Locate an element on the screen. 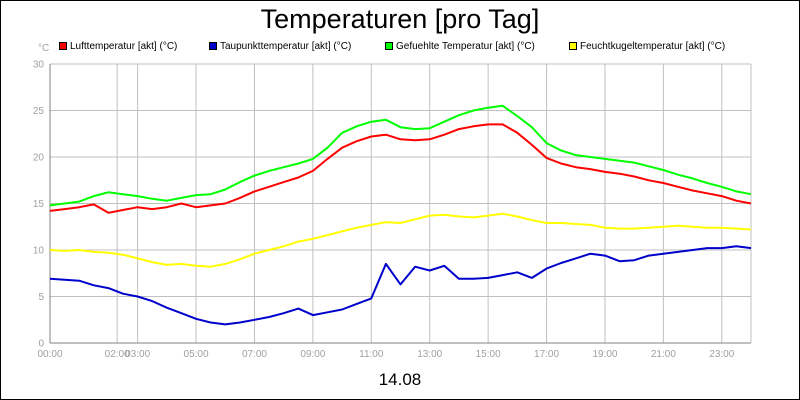 This screenshot has height=400, width=800. y-tick-label: 5 is located at coordinates (41, 297).